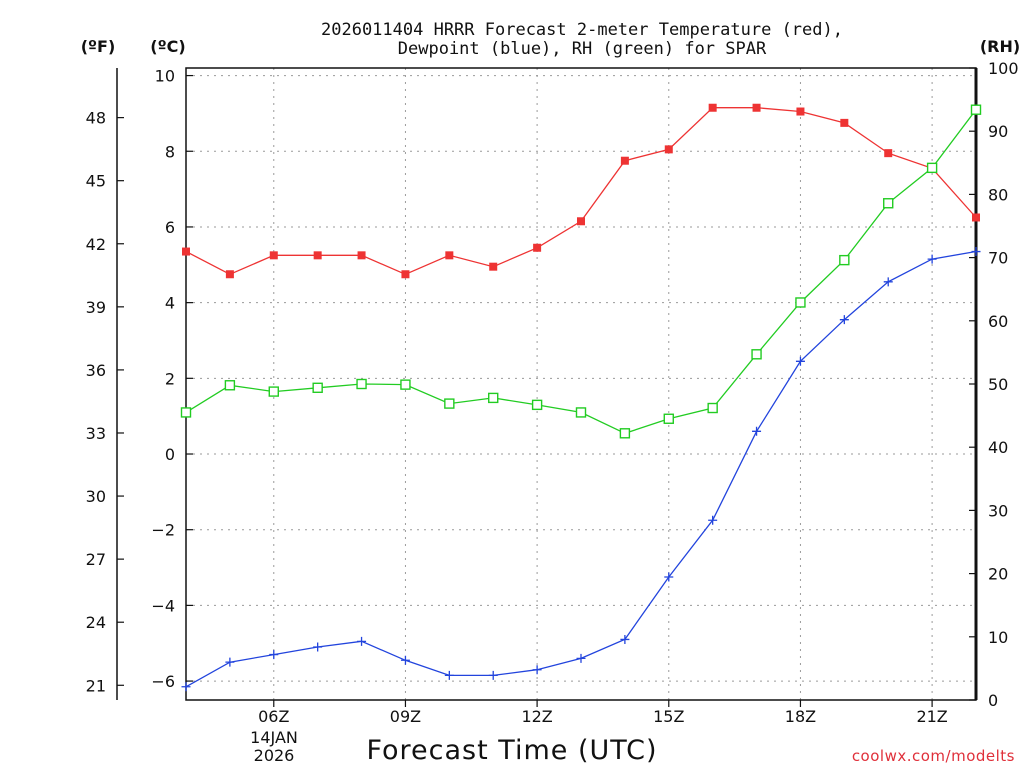 The image size is (1024, 768). What do you see at coordinates (998, 574) in the screenshot?
I see `rh-tick-label: 20` at bounding box center [998, 574].